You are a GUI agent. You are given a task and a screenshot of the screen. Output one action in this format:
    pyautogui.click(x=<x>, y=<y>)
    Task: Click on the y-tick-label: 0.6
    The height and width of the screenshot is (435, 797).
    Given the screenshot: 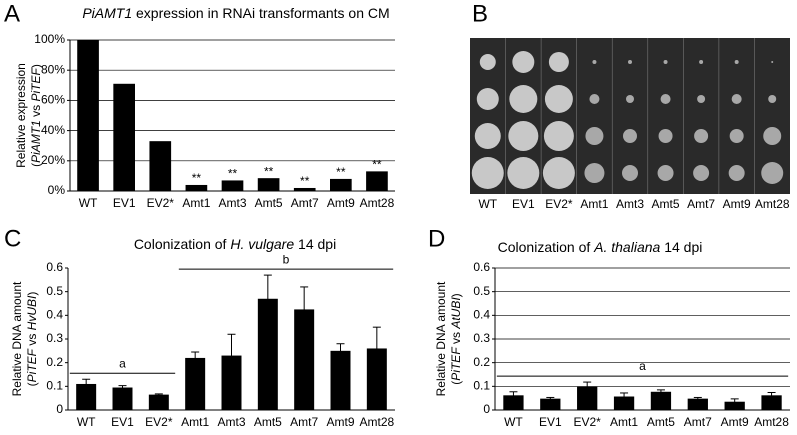 What is the action you would take?
    pyautogui.click(x=54, y=267)
    